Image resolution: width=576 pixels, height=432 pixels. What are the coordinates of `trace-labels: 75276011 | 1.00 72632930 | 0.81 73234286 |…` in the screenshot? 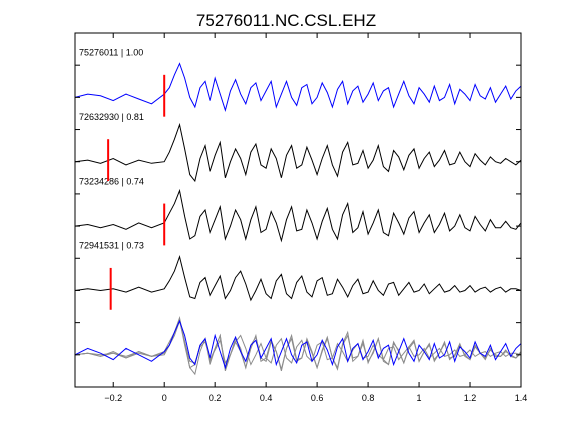 It's located at (111, 149).